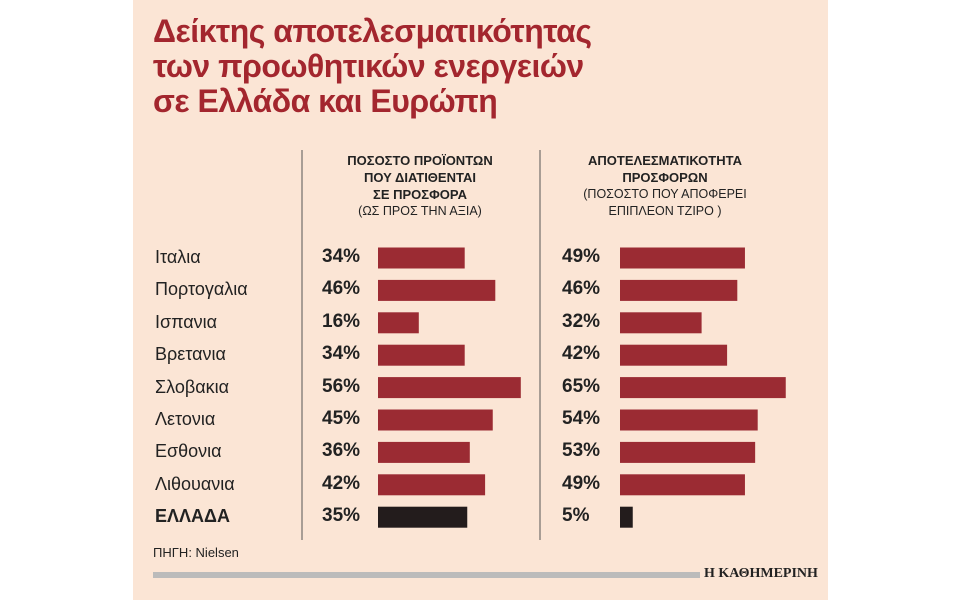 This screenshot has height=600, width=960. What do you see at coordinates (581, 418) in the screenshot?
I see `value-label: 54%` at bounding box center [581, 418].